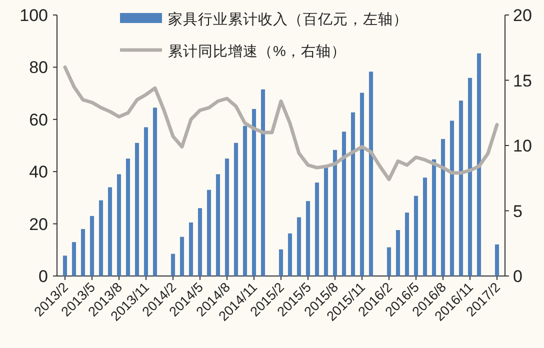  What do you see at coordinates (517, 276) in the screenshot?
I see `y2-tick-label: 0` at bounding box center [517, 276].